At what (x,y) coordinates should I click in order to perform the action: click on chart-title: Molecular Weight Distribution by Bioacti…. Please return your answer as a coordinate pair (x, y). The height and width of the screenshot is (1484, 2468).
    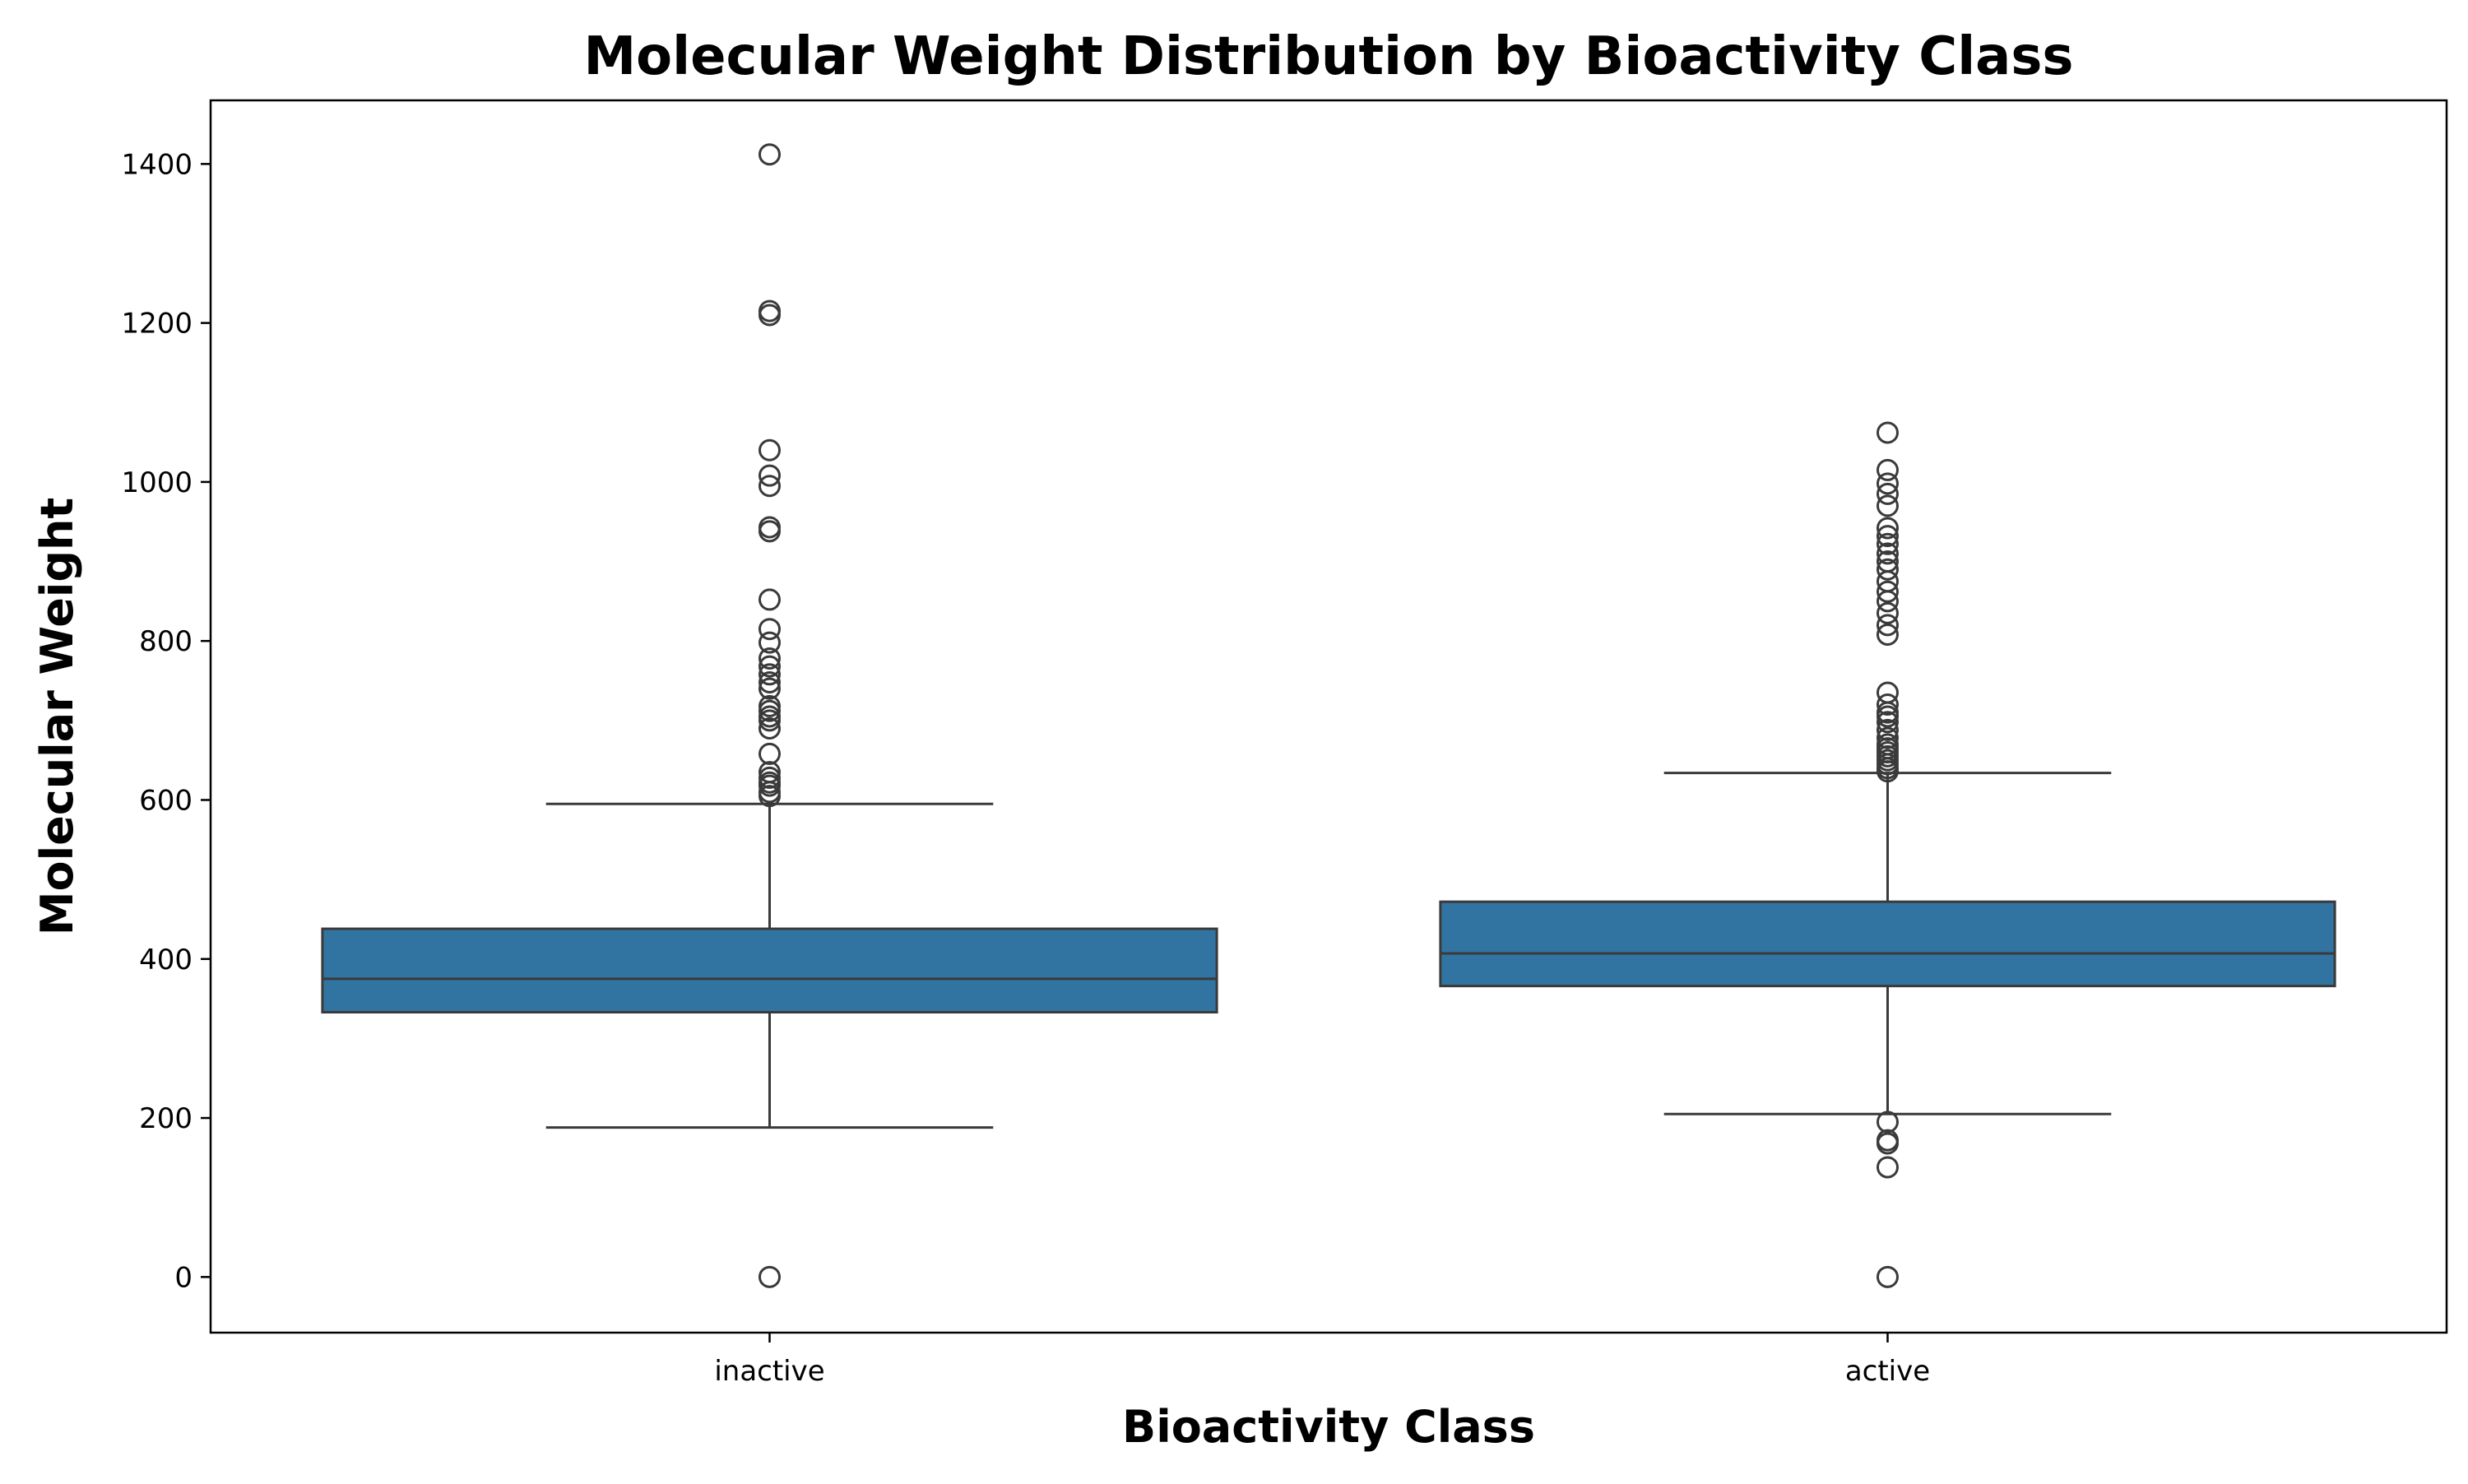
    Looking at the image, I should click on (1328, 57).